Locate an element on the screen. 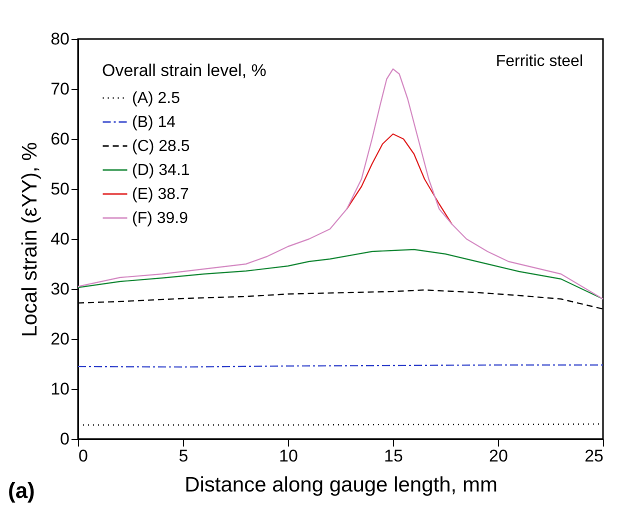 This screenshot has height=523, width=631. y-tick-label: 20 is located at coordinates (60, 339).